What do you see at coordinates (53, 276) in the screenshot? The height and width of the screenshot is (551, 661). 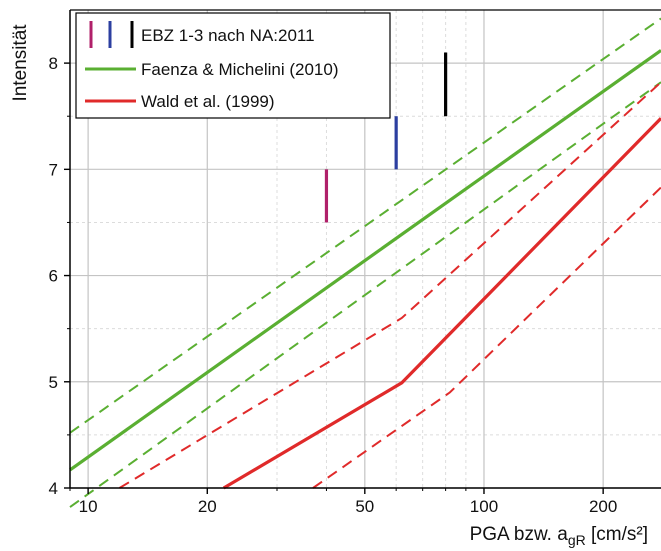 I see `y-tick-label: 6` at bounding box center [53, 276].